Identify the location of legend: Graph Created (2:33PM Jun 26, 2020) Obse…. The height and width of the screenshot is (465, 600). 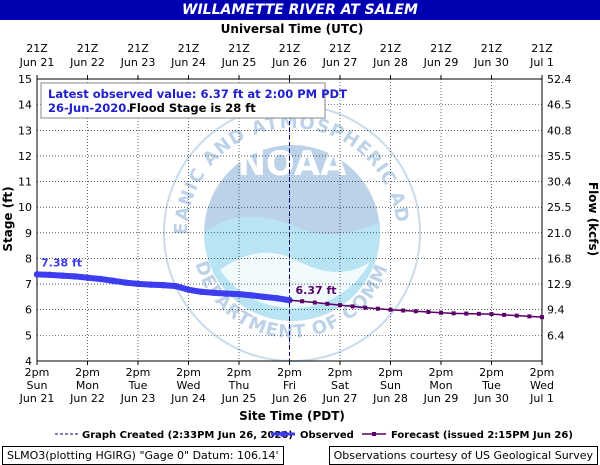
(314, 435).